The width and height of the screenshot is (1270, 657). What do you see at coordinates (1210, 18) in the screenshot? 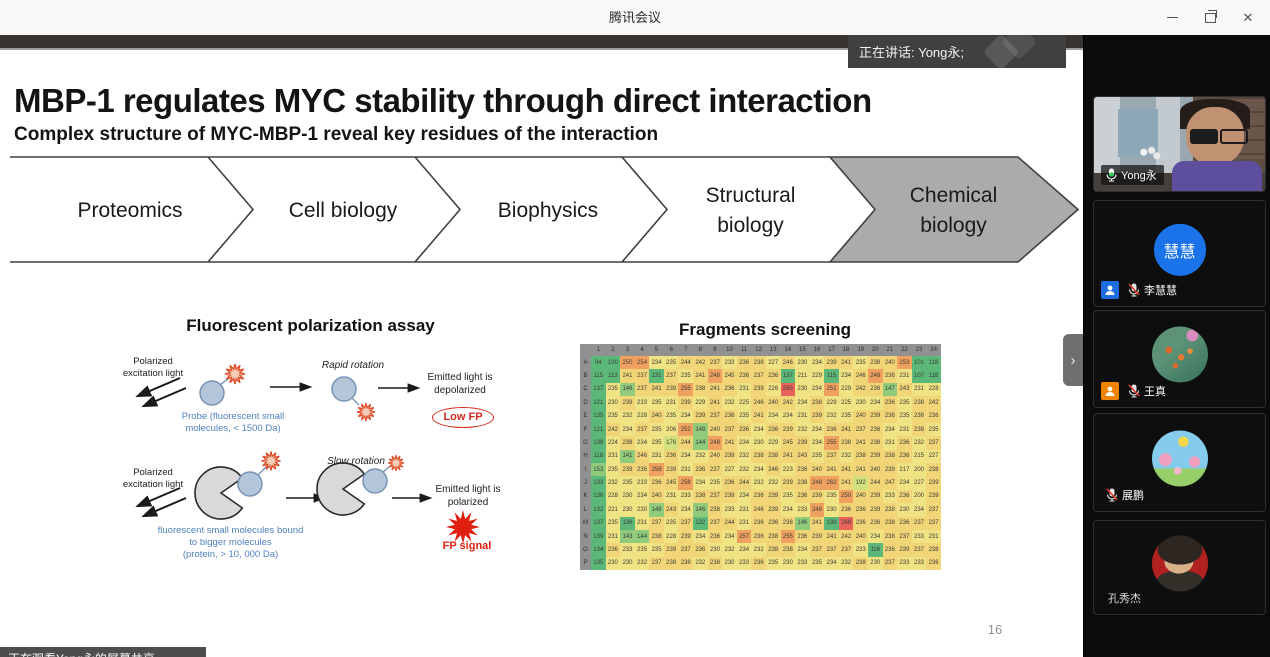
I see `restore-button` at bounding box center [1210, 18].